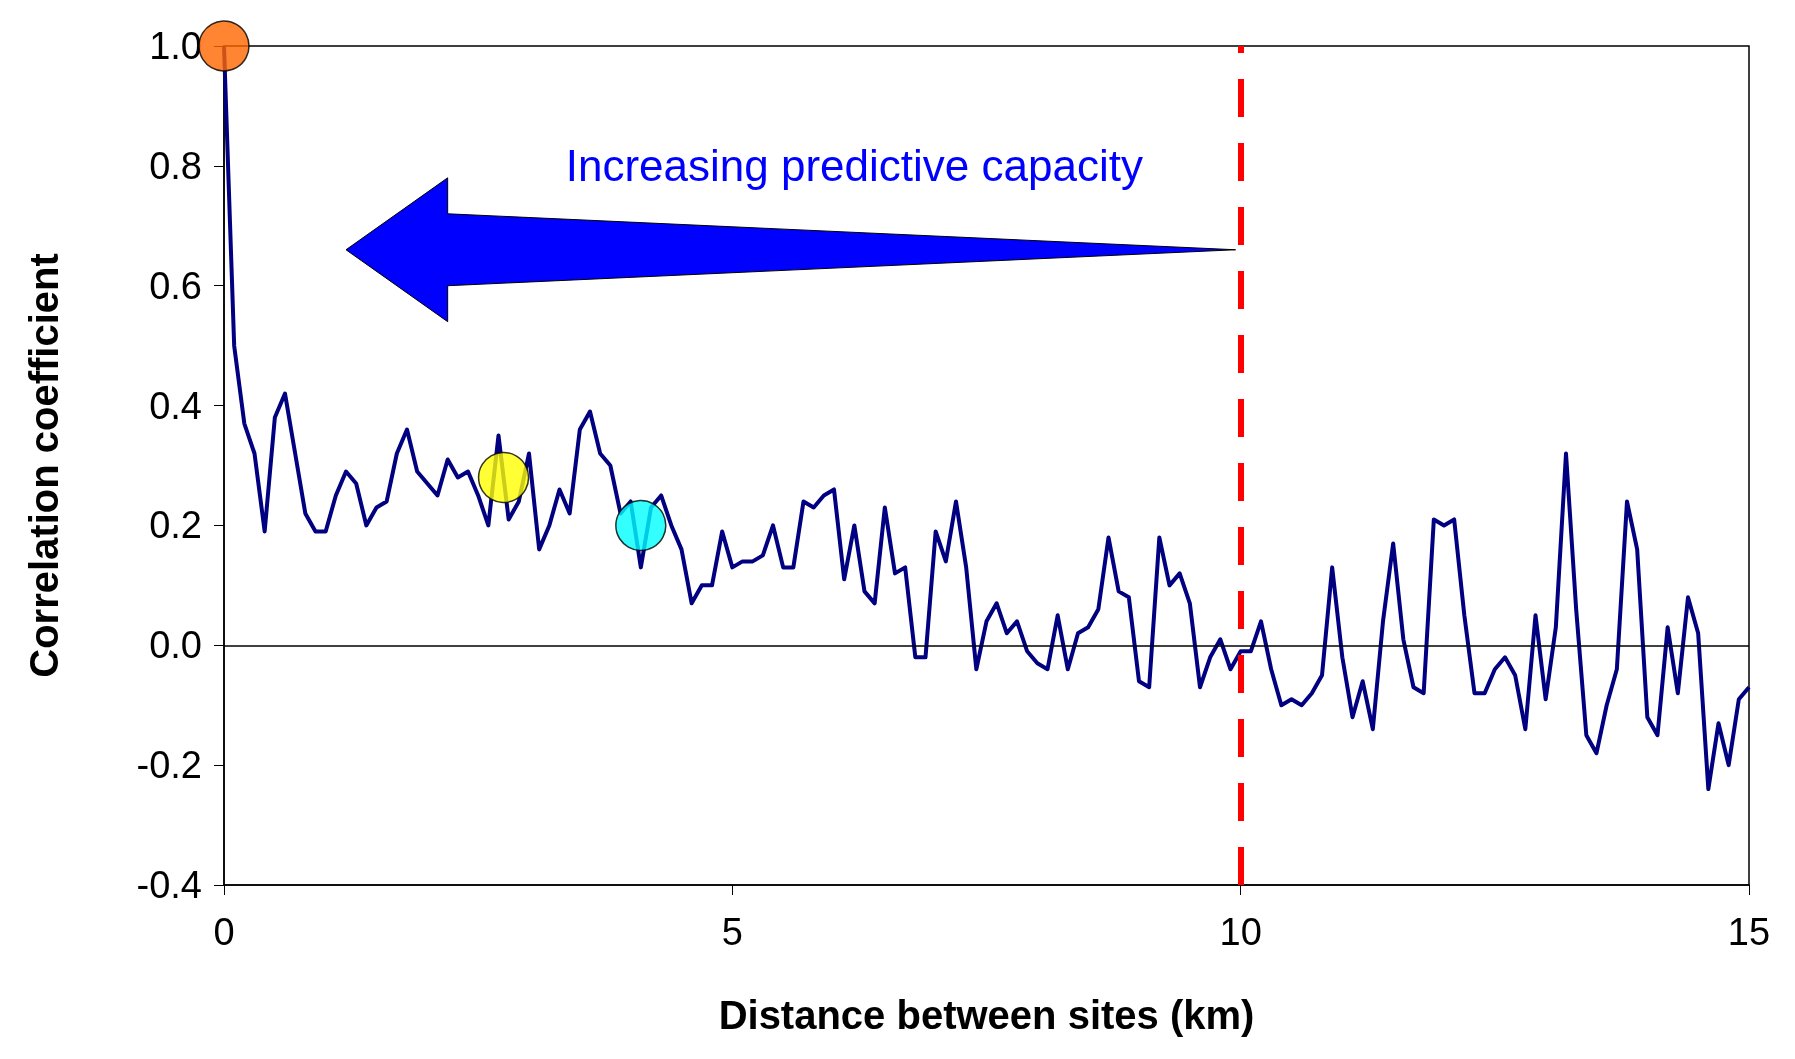 The width and height of the screenshot is (1795, 1059). I want to click on y-tick-label: -0.4, so click(169, 885).